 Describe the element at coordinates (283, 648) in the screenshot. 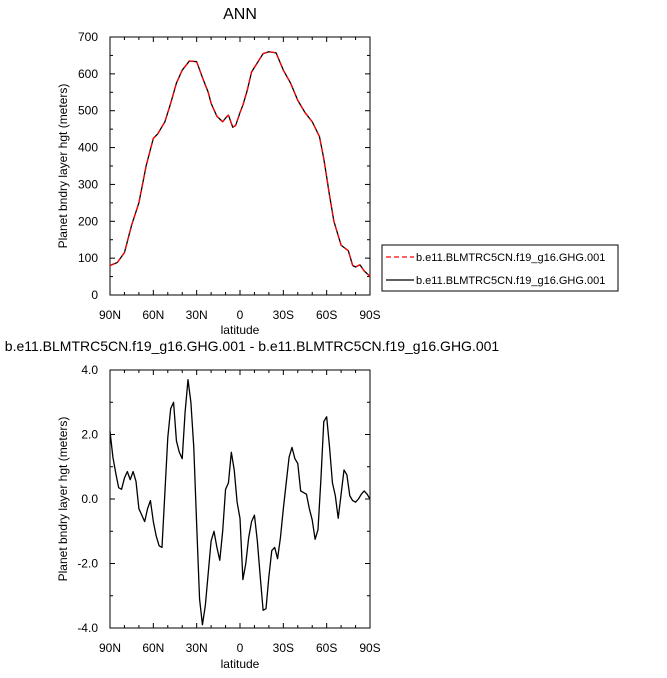

I see `p2-x-tick-label: 30S` at that location.